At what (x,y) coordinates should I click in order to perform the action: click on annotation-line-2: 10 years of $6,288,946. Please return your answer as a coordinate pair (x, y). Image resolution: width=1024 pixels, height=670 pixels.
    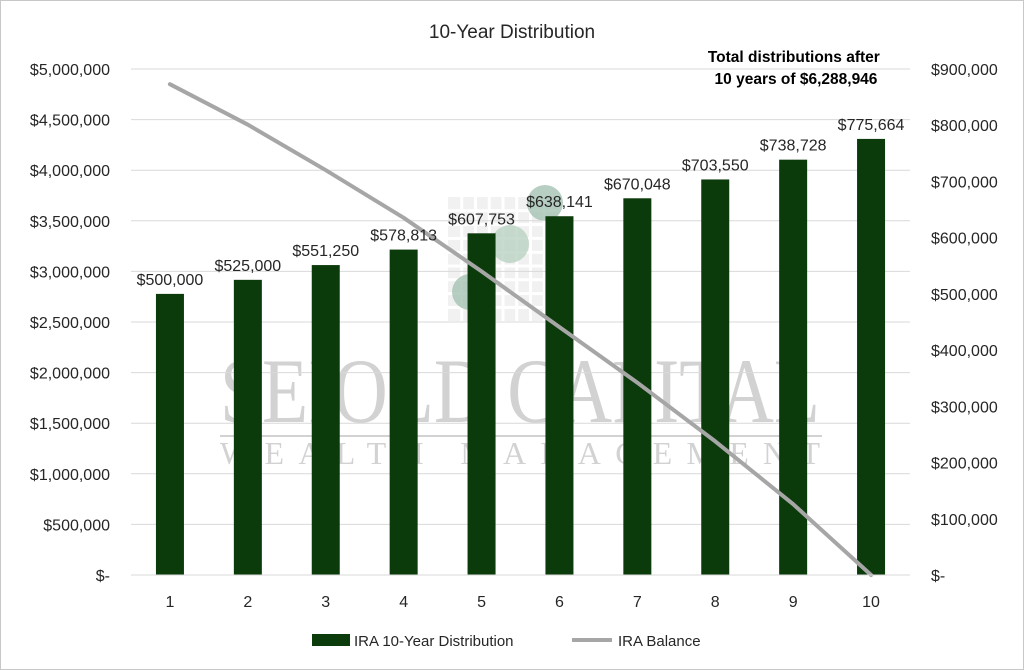
    Looking at the image, I should click on (796, 79).